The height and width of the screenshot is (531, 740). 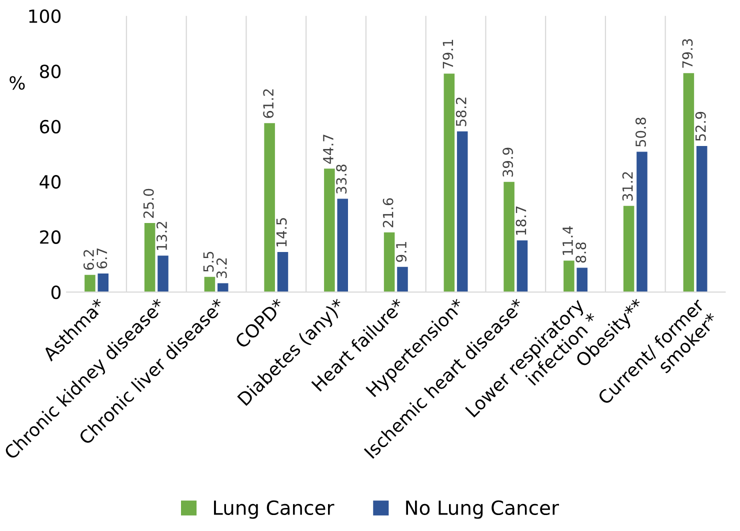 What do you see at coordinates (268, 103) in the screenshot?
I see `data-label: 61.2` at bounding box center [268, 103].